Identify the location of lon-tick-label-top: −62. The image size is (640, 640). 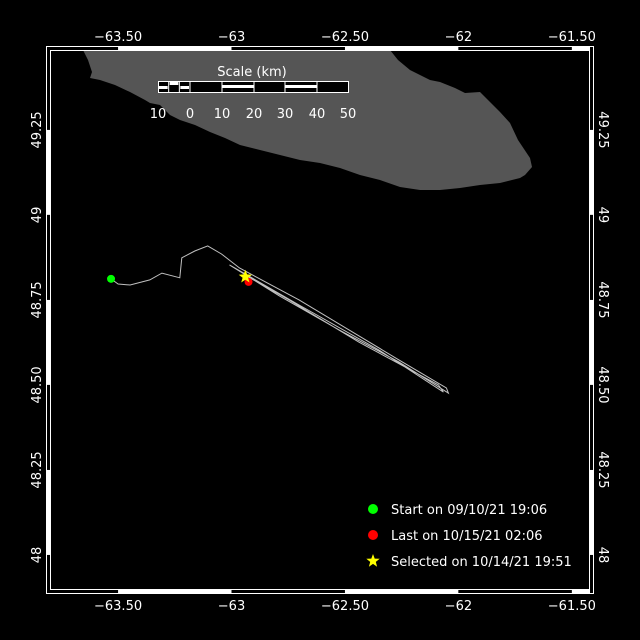
(458, 37).